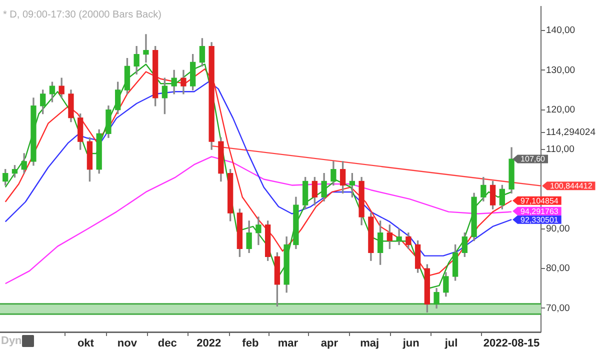  What do you see at coordinates (250, 344) in the screenshot?
I see `x-tick-label: feb` at bounding box center [250, 344].